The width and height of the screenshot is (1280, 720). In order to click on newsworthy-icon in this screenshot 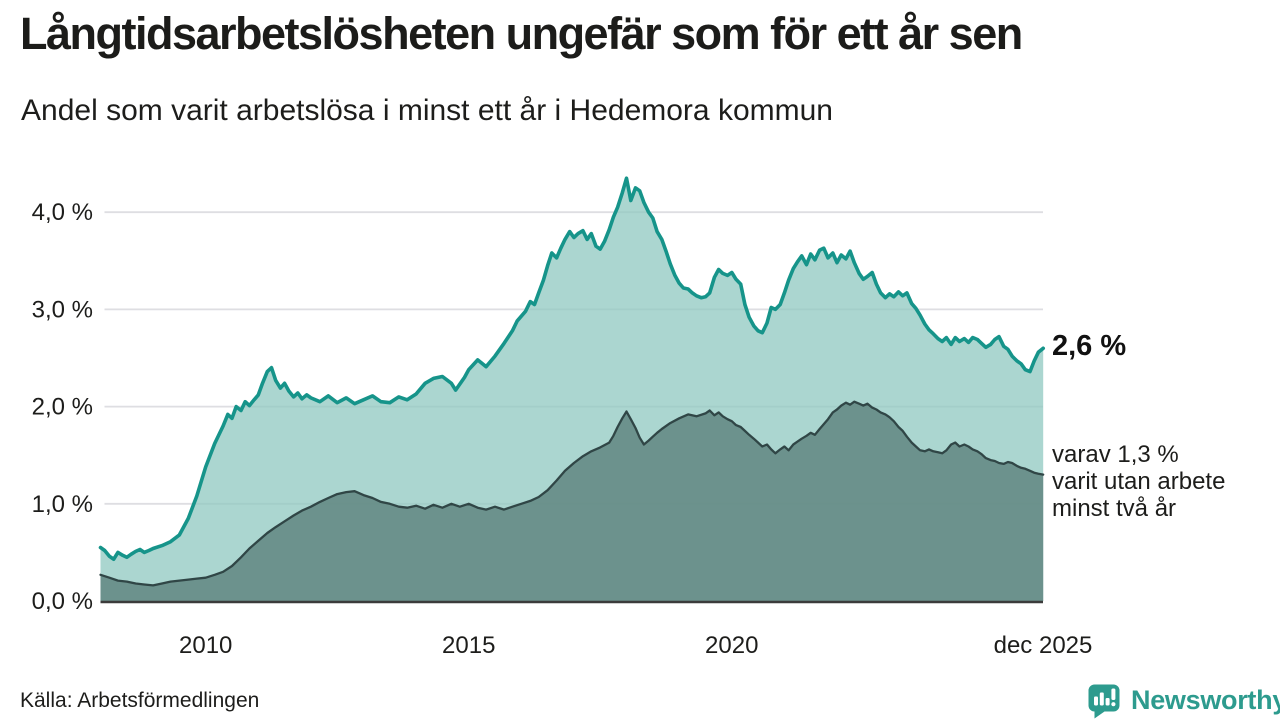, I will do `click(1104, 701)`.